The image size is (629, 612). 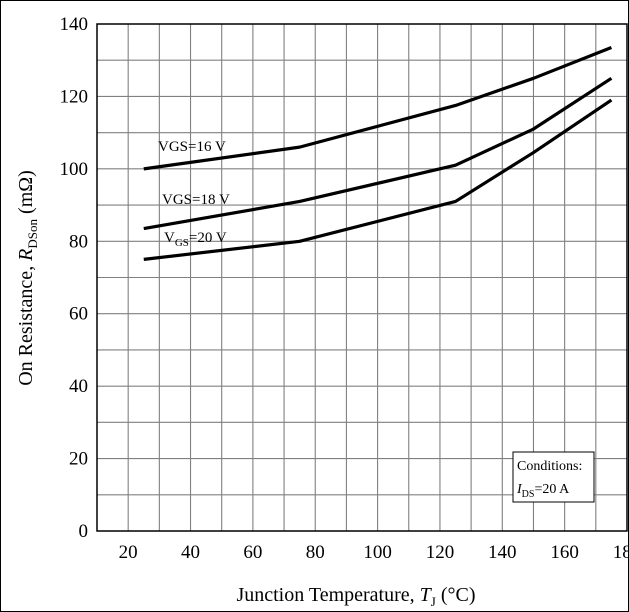 What do you see at coordinates (549, 466) in the screenshot?
I see `conditions-line1: Conditions:` at bounding box center [549, 466].